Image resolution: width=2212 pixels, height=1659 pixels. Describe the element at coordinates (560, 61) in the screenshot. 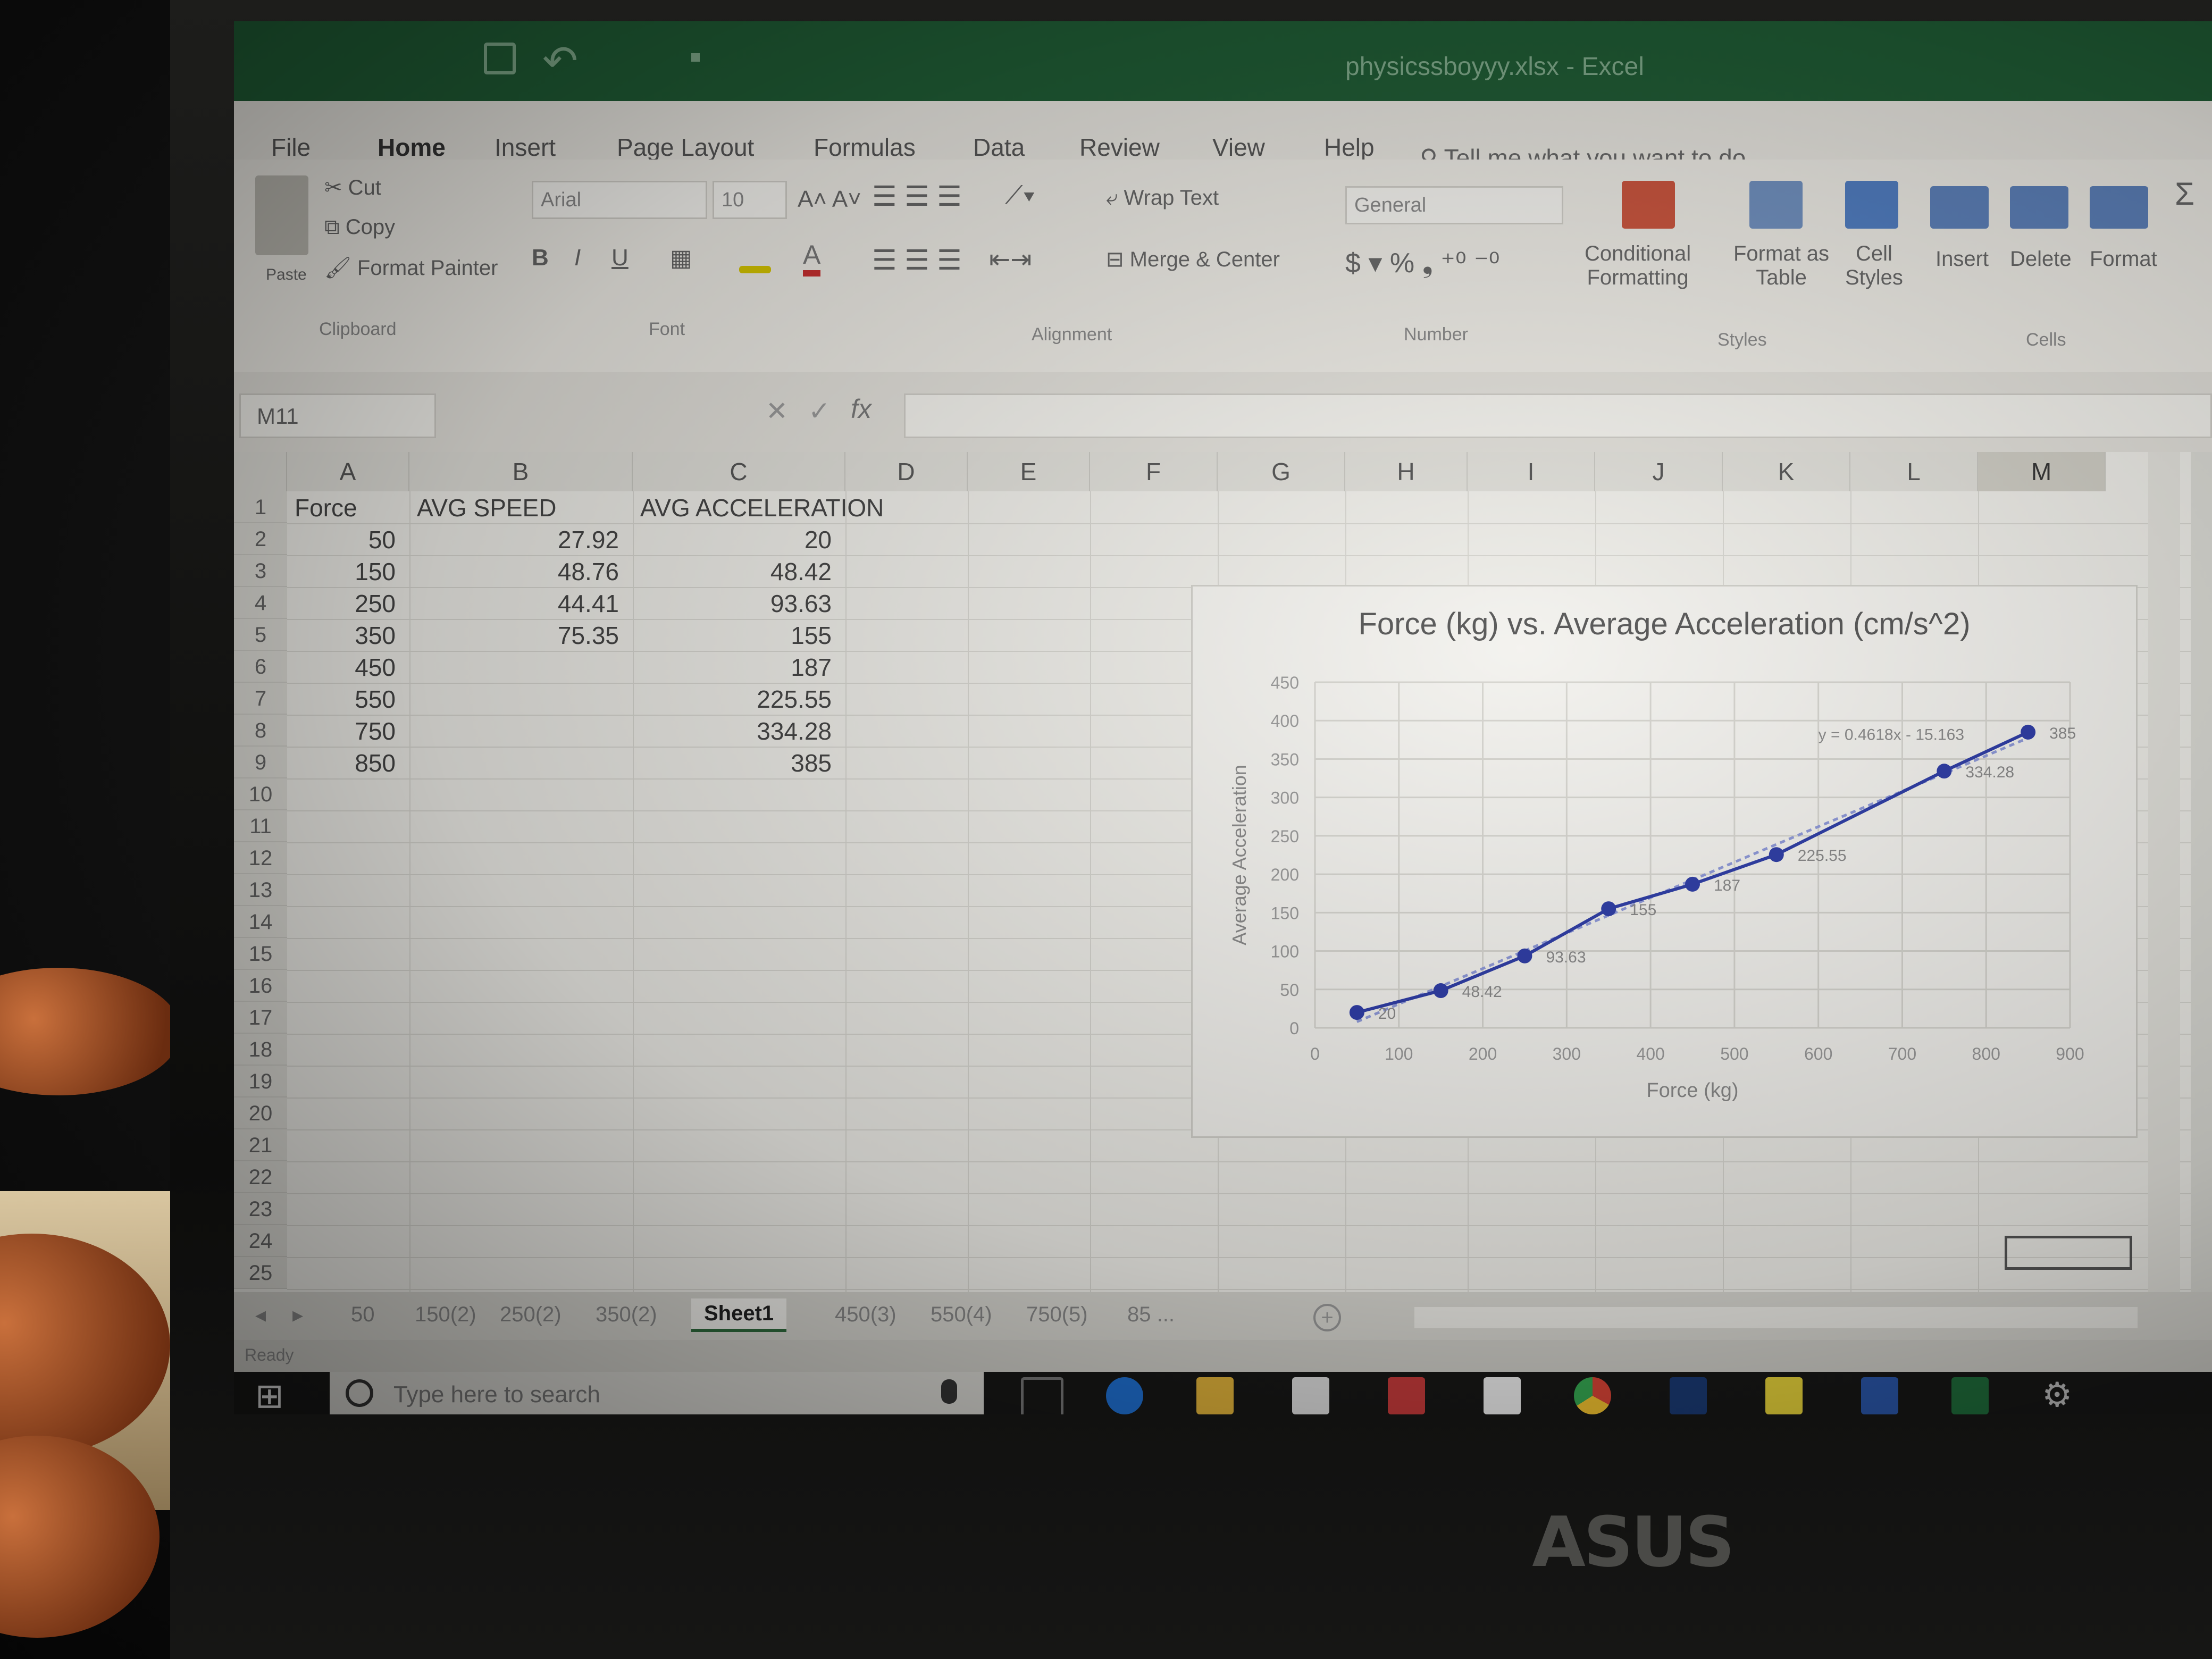

I see `undo-icon: ↶` at that location.